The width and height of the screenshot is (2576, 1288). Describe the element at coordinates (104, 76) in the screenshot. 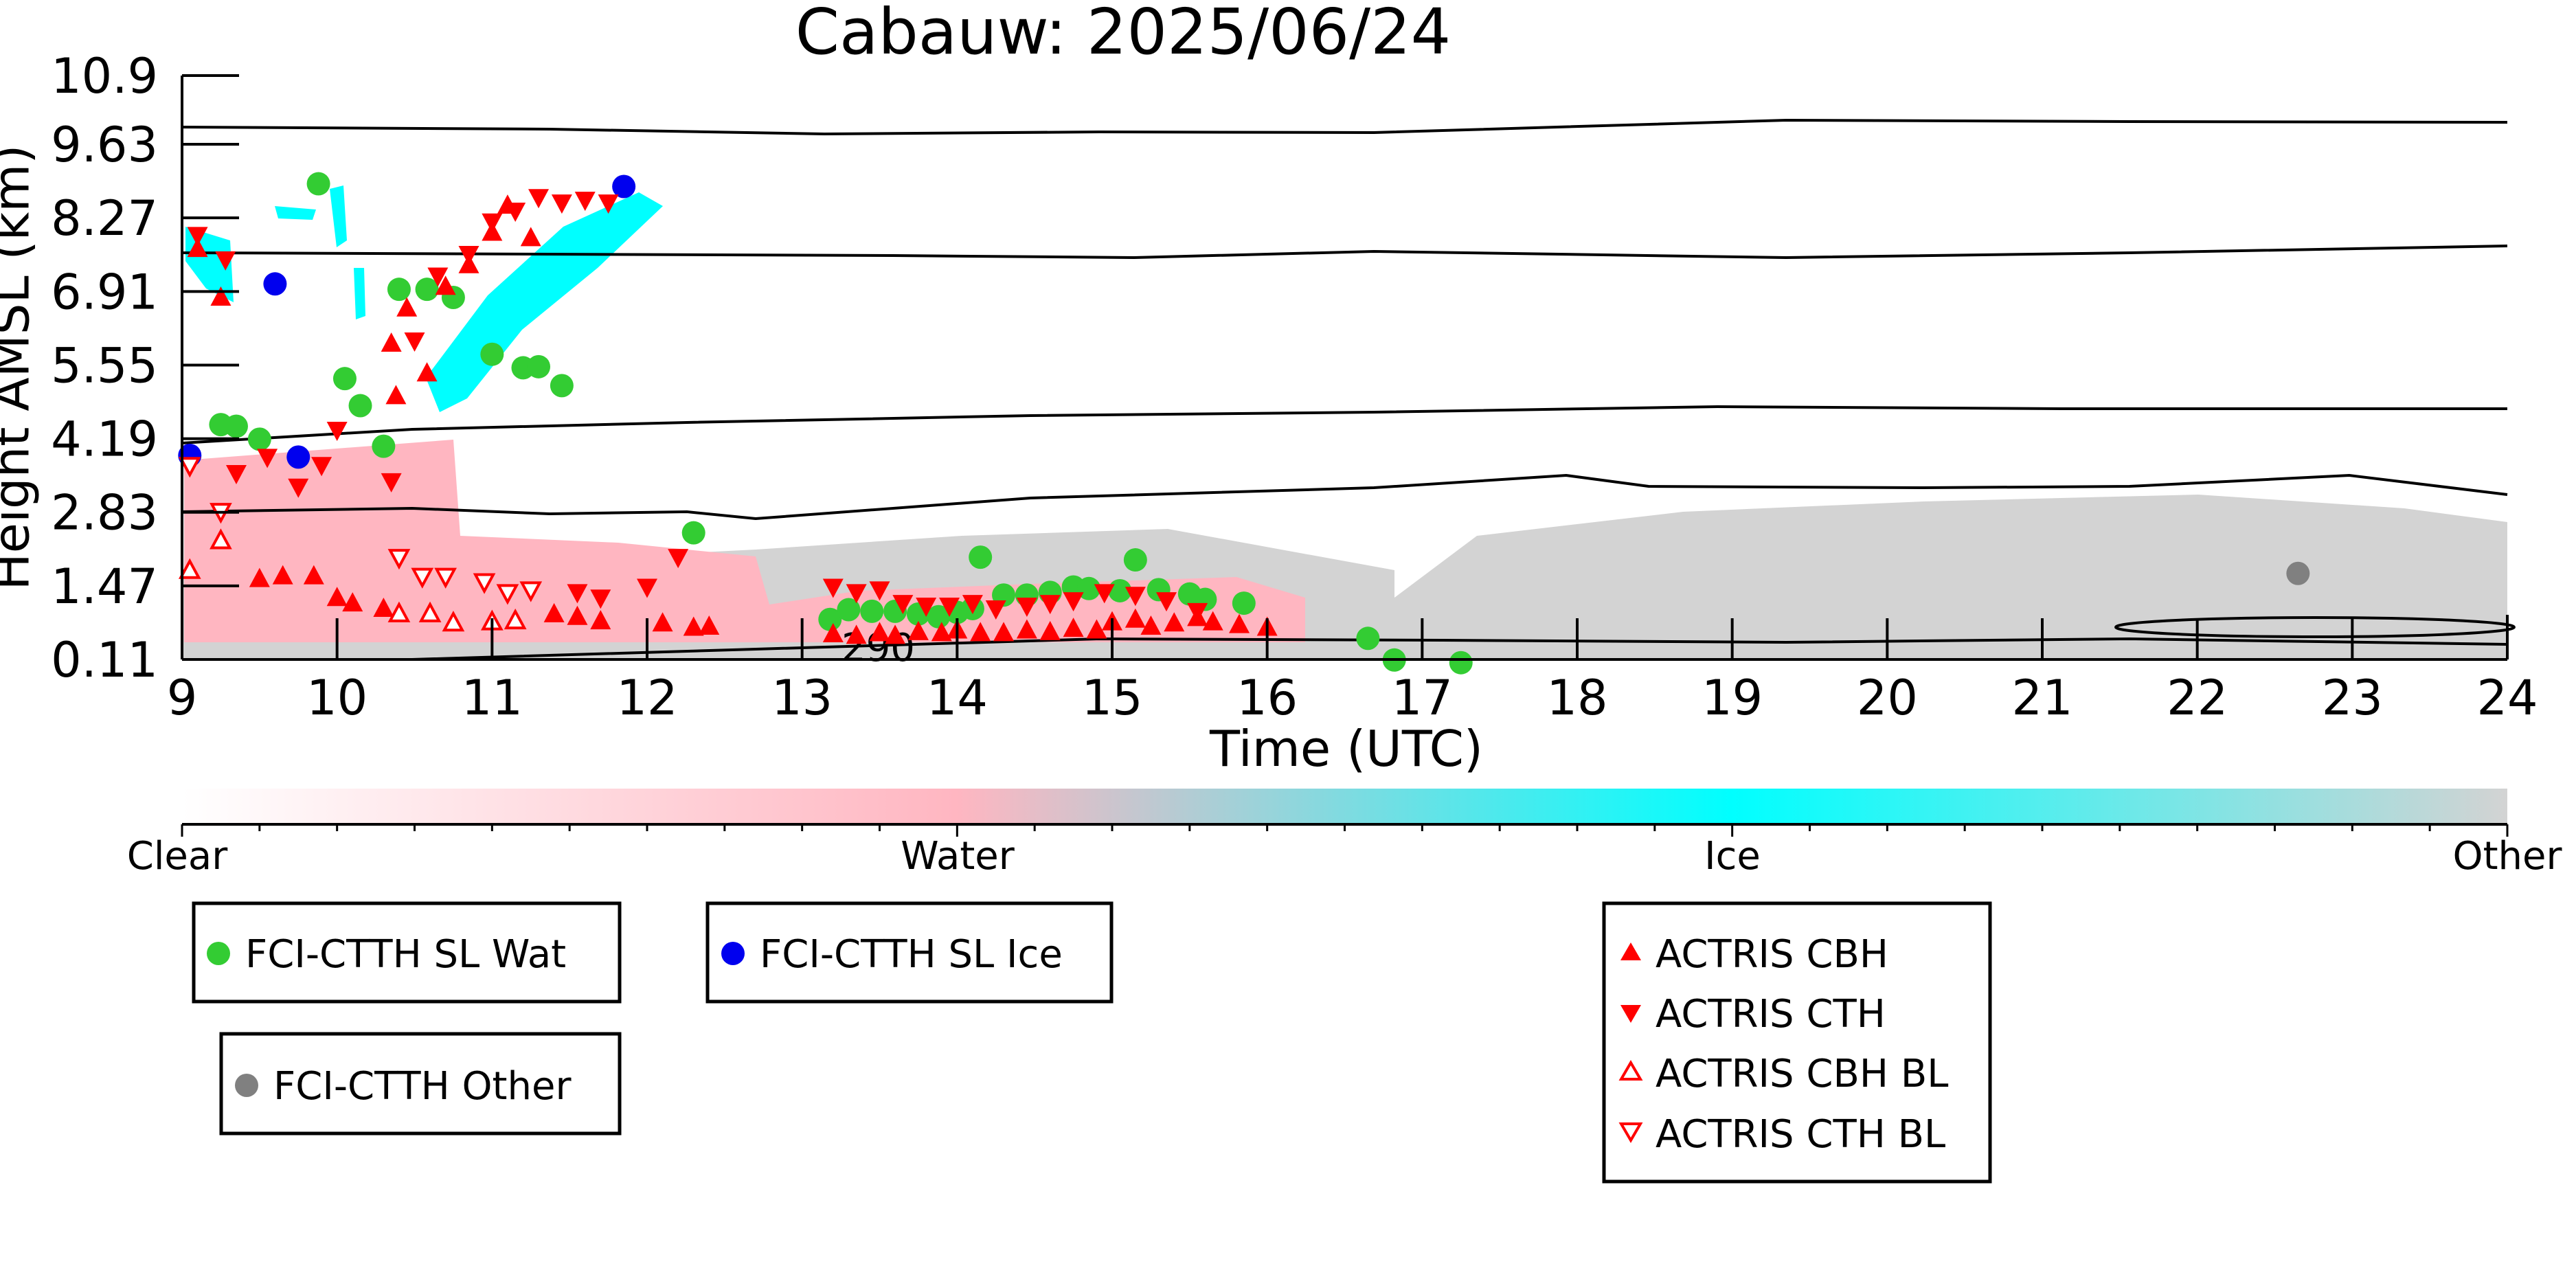

I see `y-tick-label: 10.9` at that location.